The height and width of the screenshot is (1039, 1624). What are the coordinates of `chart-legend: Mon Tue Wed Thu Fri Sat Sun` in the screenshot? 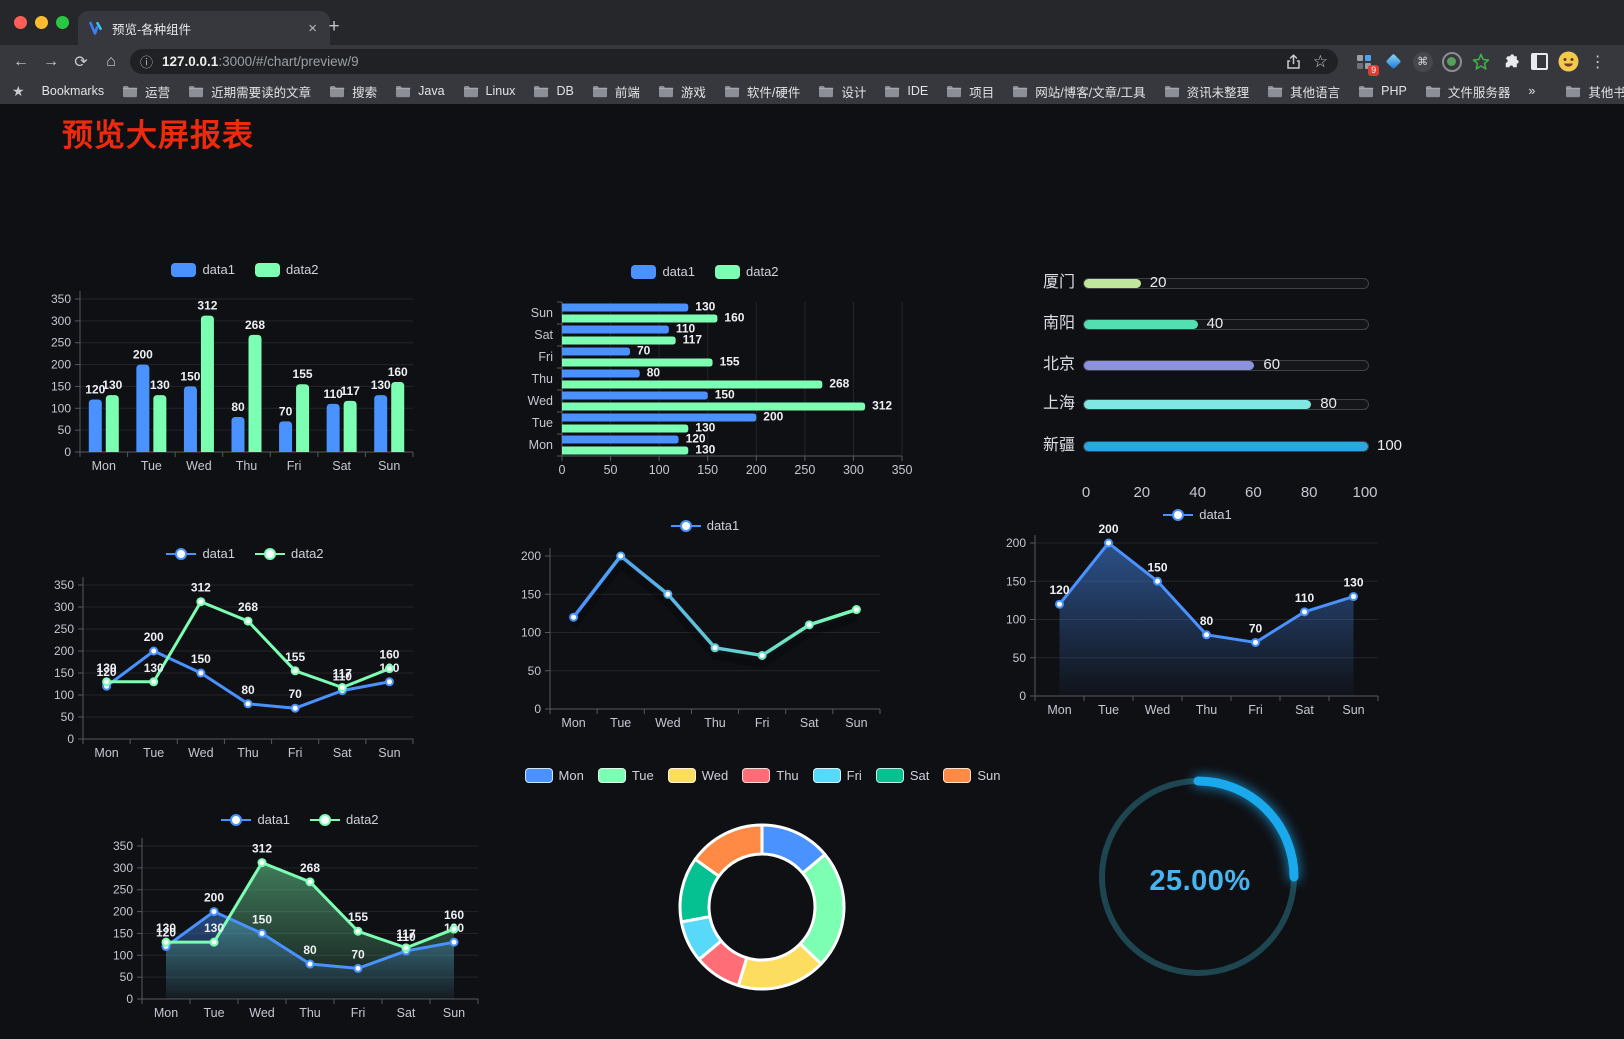 It's located at (762, 775).